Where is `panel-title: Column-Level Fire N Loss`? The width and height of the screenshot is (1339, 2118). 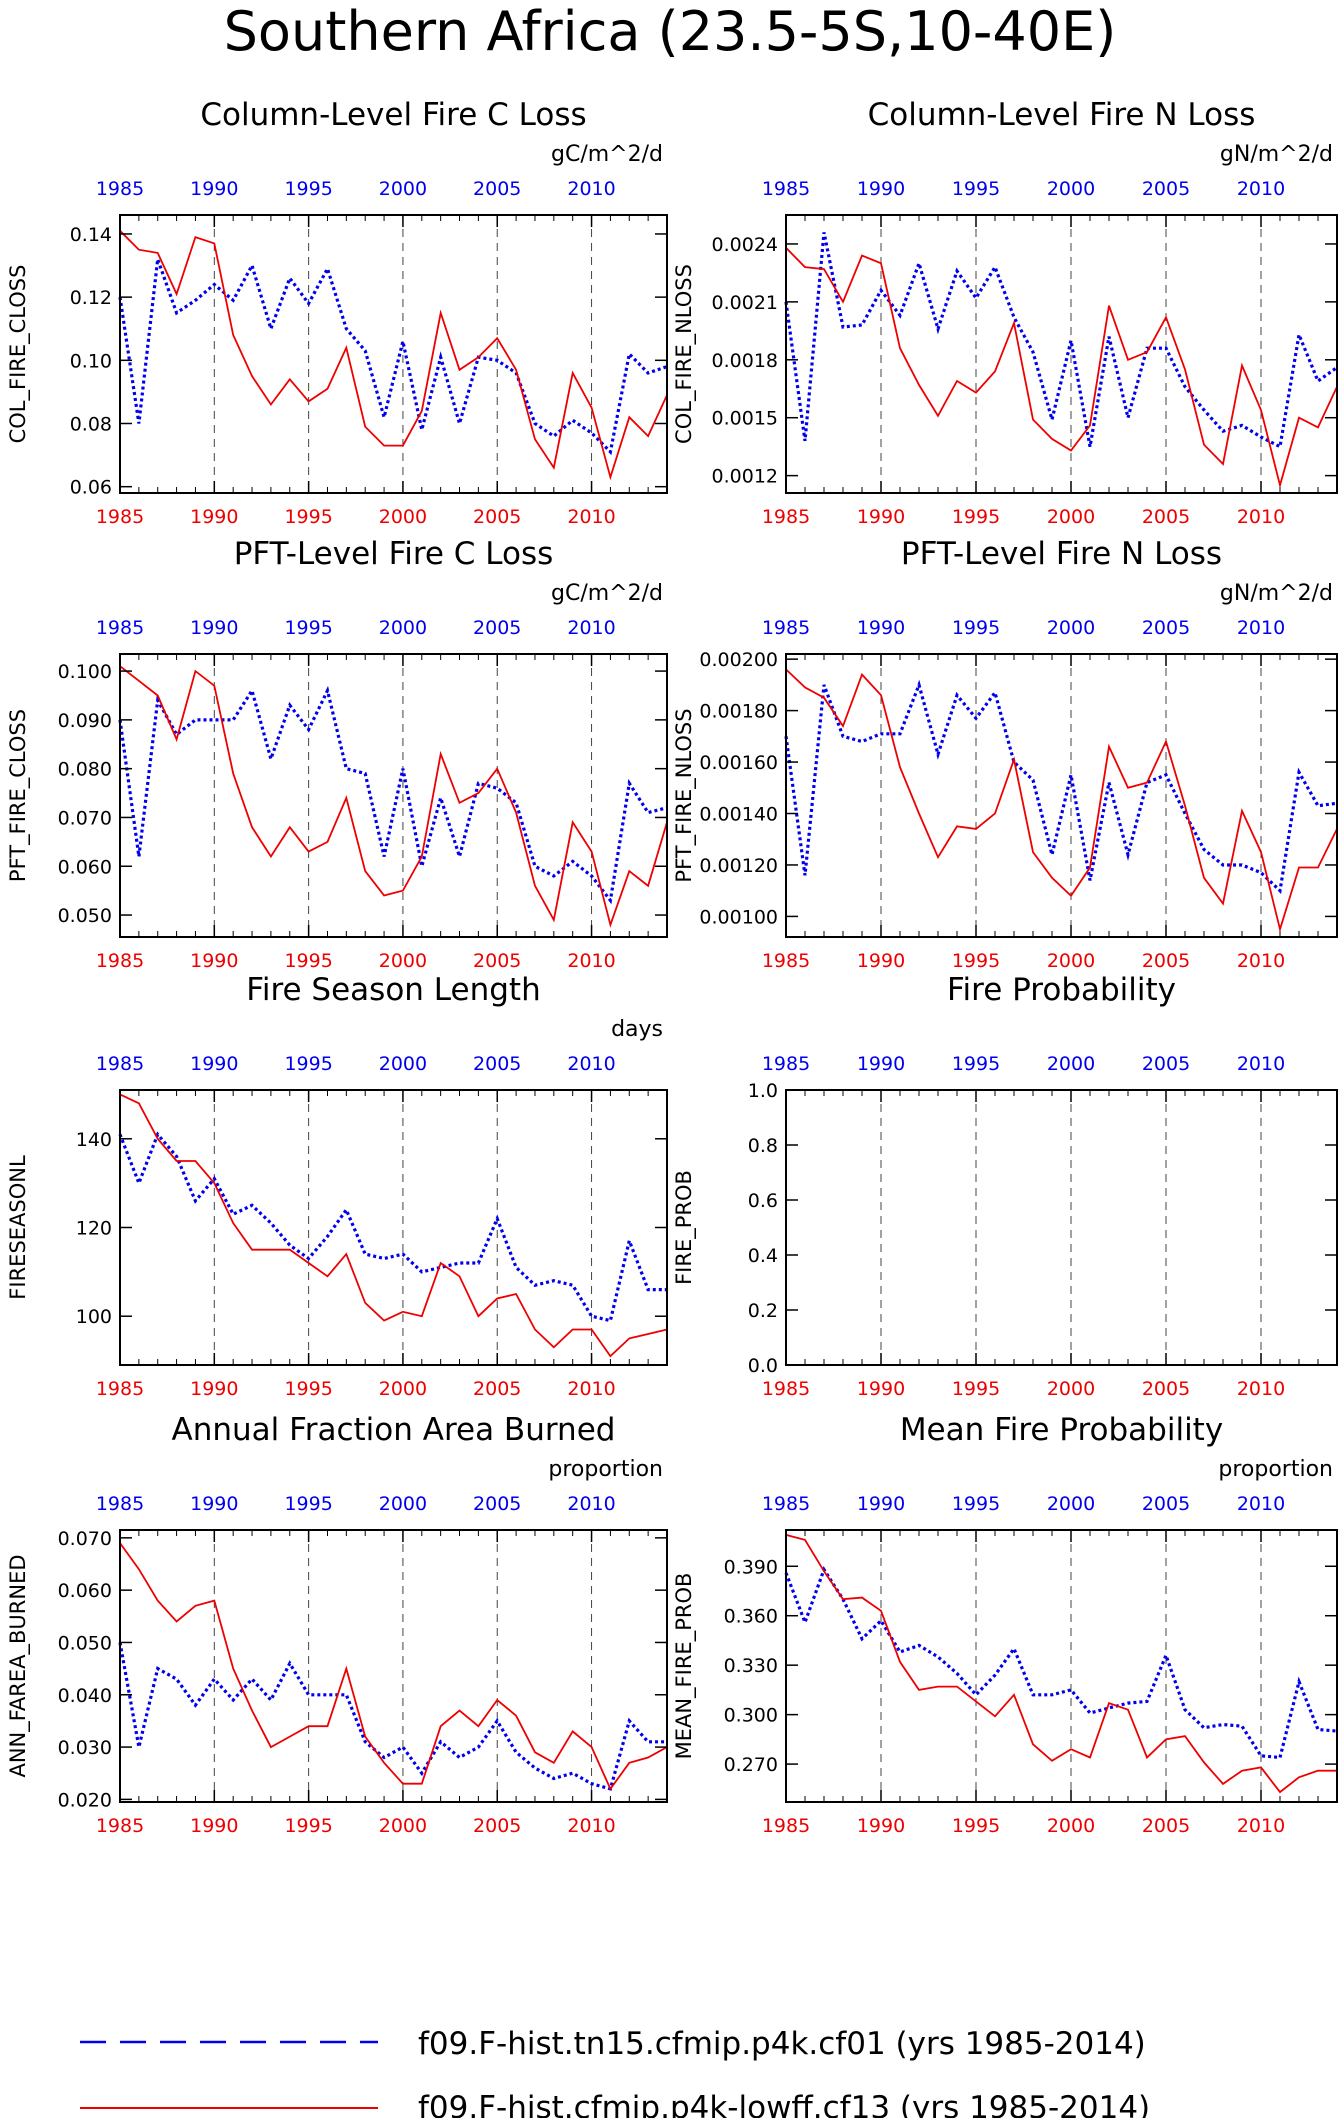
panel-title: Column-Level Fire N Loss is located at coordinates (1062, 115).